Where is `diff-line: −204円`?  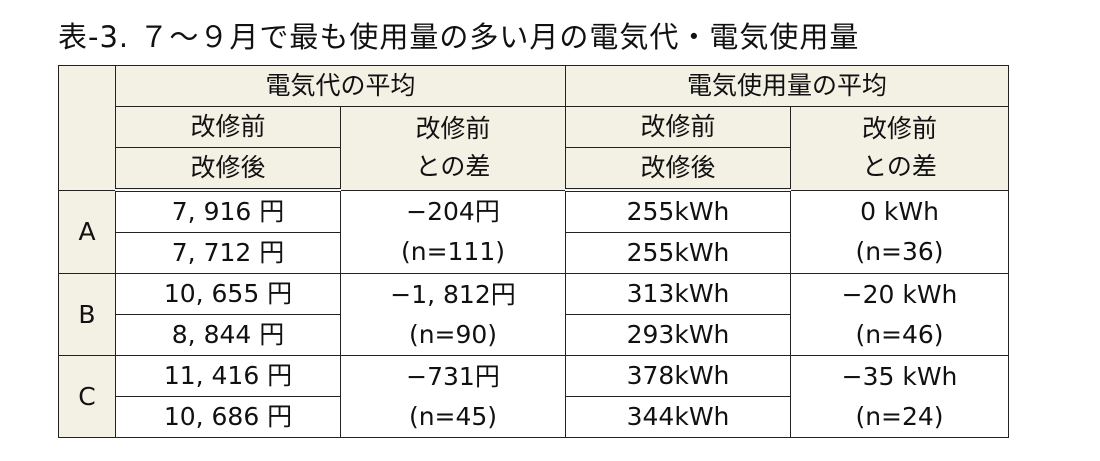
diff-line: −204円 is located at coordinates (453, 211).